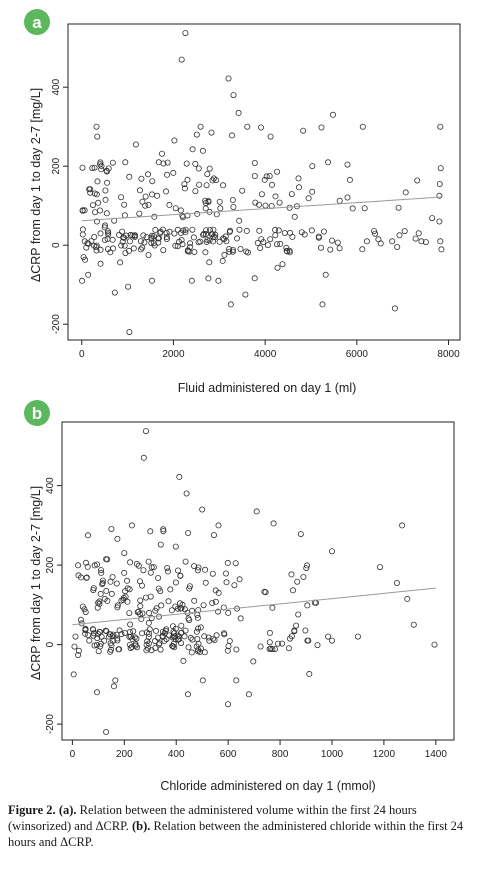 The image size is (487, 869). What do you see at coordinates (141, 826) in the screenshot?
I see `caption-part-b-label: (b).` at bounding box center [141, 826].